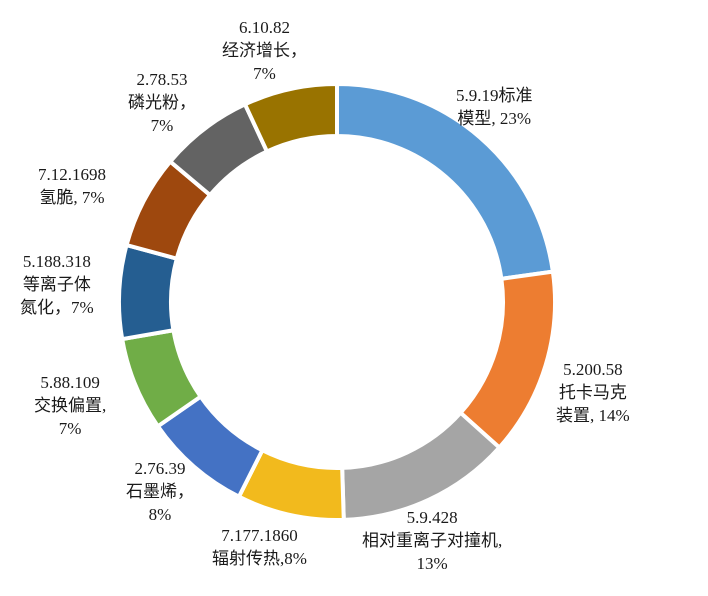 The height and width of the screenshot is (596, 708). What do you see at coordinates (160, 468) in the screenshot?
I see `slice-label-4-line-0: 2.76.39` at bounding box center [160, 468].